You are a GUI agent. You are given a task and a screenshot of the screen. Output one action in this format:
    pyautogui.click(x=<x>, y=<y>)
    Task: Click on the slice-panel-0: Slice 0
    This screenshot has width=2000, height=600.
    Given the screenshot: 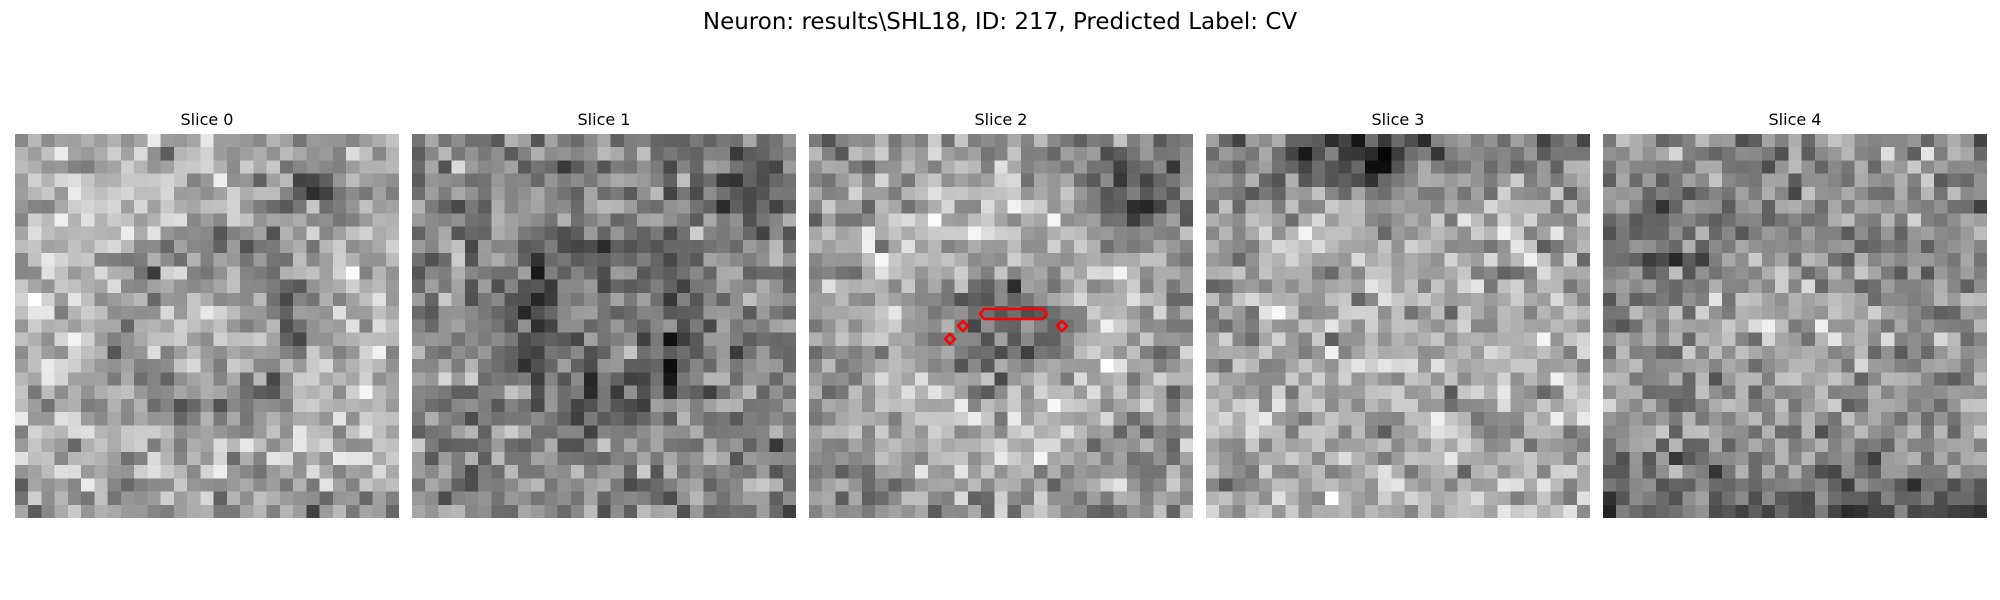 What is the action you would take?
    pyautogui.click(x=207, y=315)
    